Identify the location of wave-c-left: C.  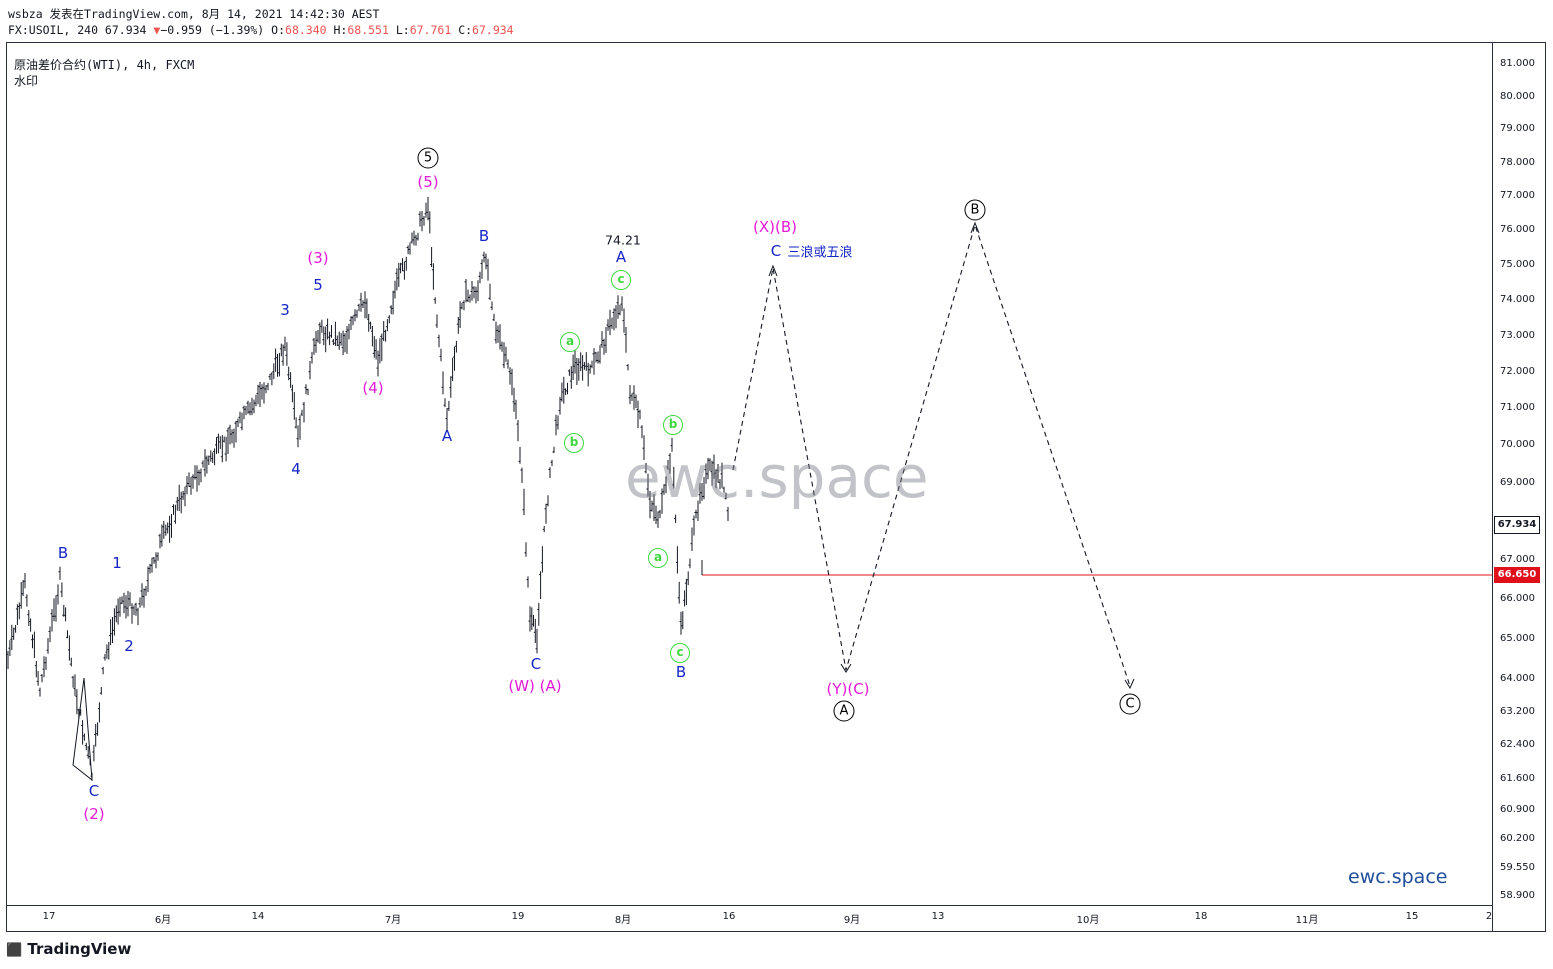
(94, 791).